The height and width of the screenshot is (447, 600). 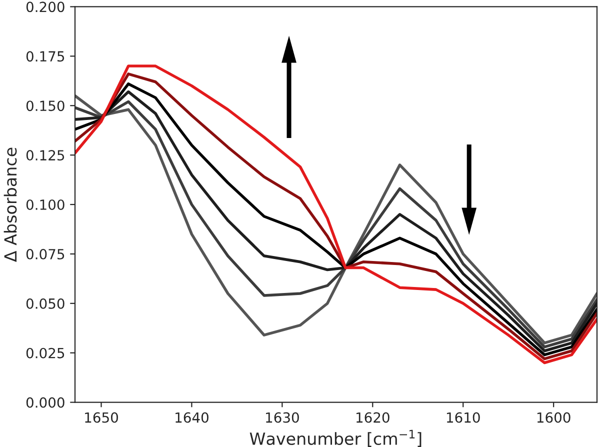 I want to click on y-tick-label: 0.050, so click(x=45, y=303).